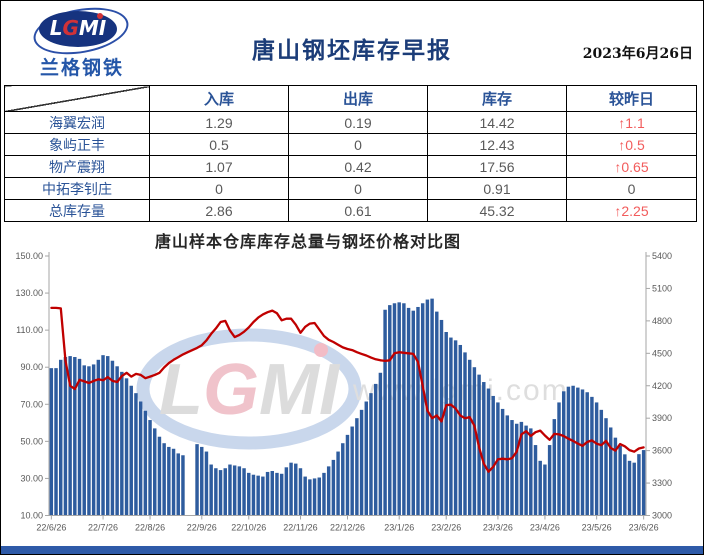 The image size is (704, 555). Describe the element at coordinates (631, 188) in the screenshot. I see `cell-change: 0` at that location.